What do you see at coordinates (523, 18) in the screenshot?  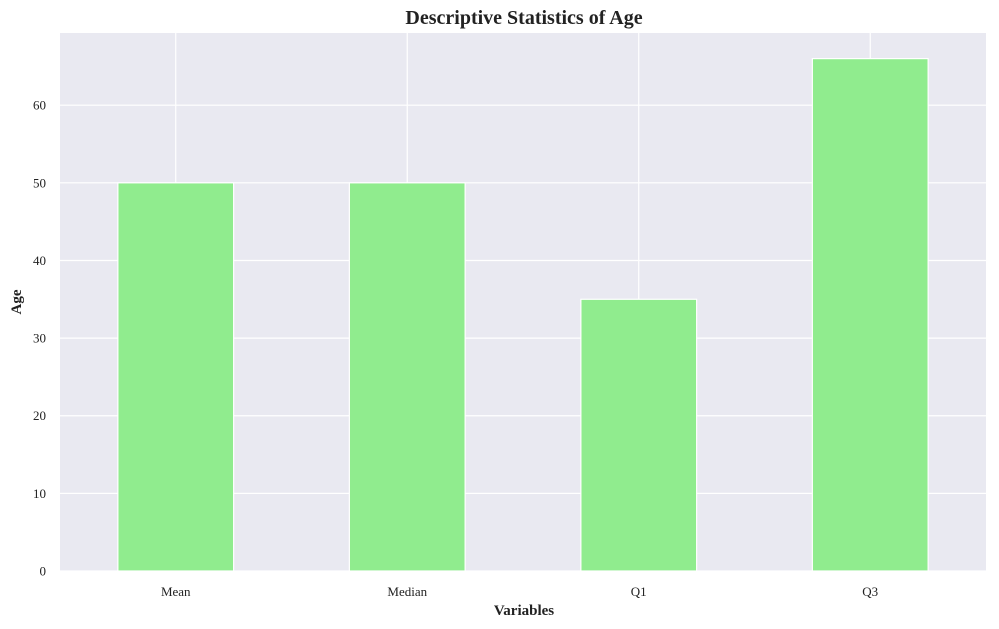 I see `chart-title: Descriptive Statistics of Age` at bounding box center [523, 18].